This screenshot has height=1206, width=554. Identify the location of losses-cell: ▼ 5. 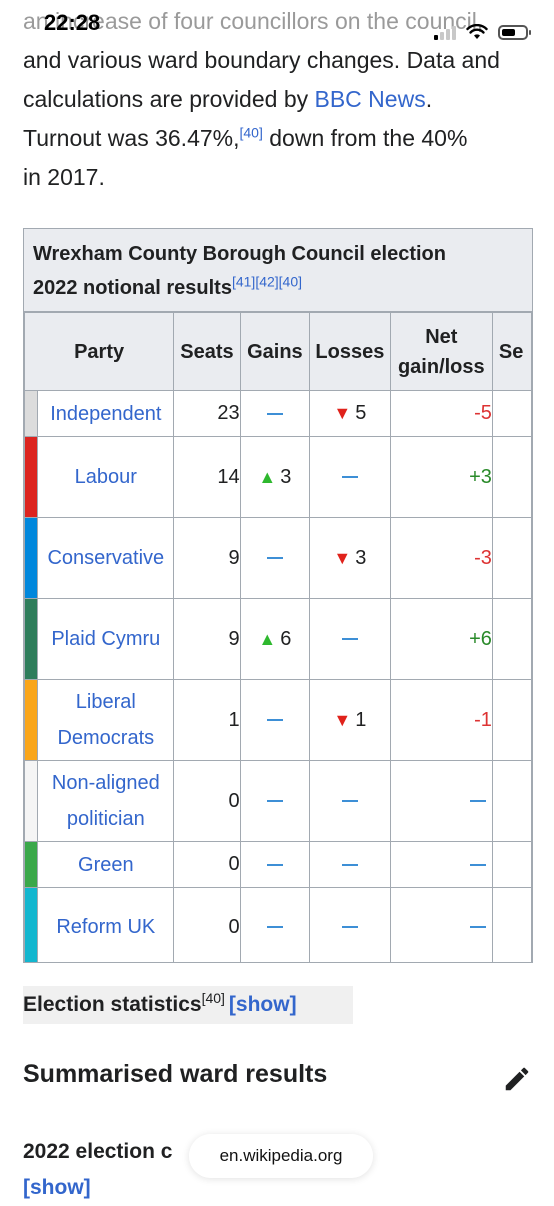
(350, 413).